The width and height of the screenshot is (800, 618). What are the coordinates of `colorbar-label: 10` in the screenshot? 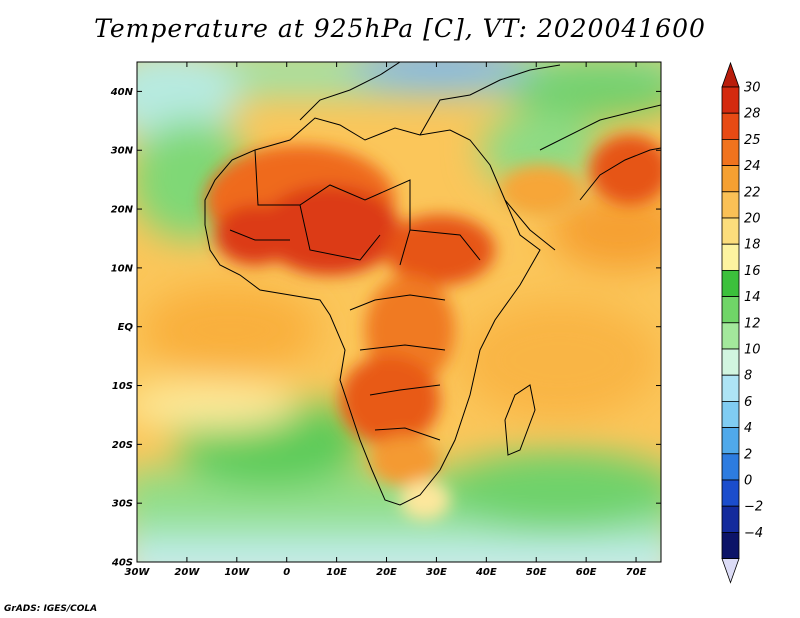 It's located at (752, 350).